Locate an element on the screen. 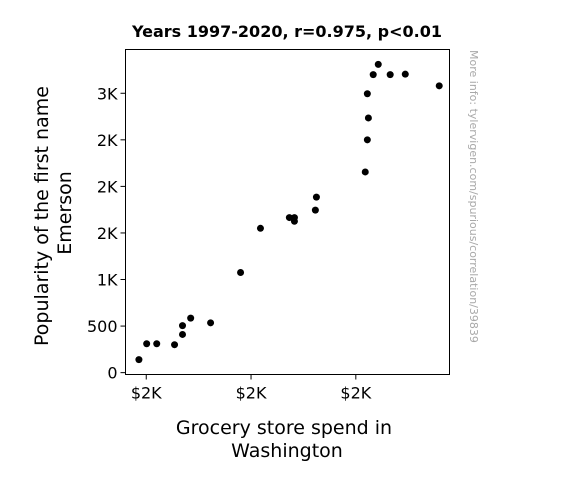  x-axis-label-line-2: Washington is located at coordinates (287, 451).